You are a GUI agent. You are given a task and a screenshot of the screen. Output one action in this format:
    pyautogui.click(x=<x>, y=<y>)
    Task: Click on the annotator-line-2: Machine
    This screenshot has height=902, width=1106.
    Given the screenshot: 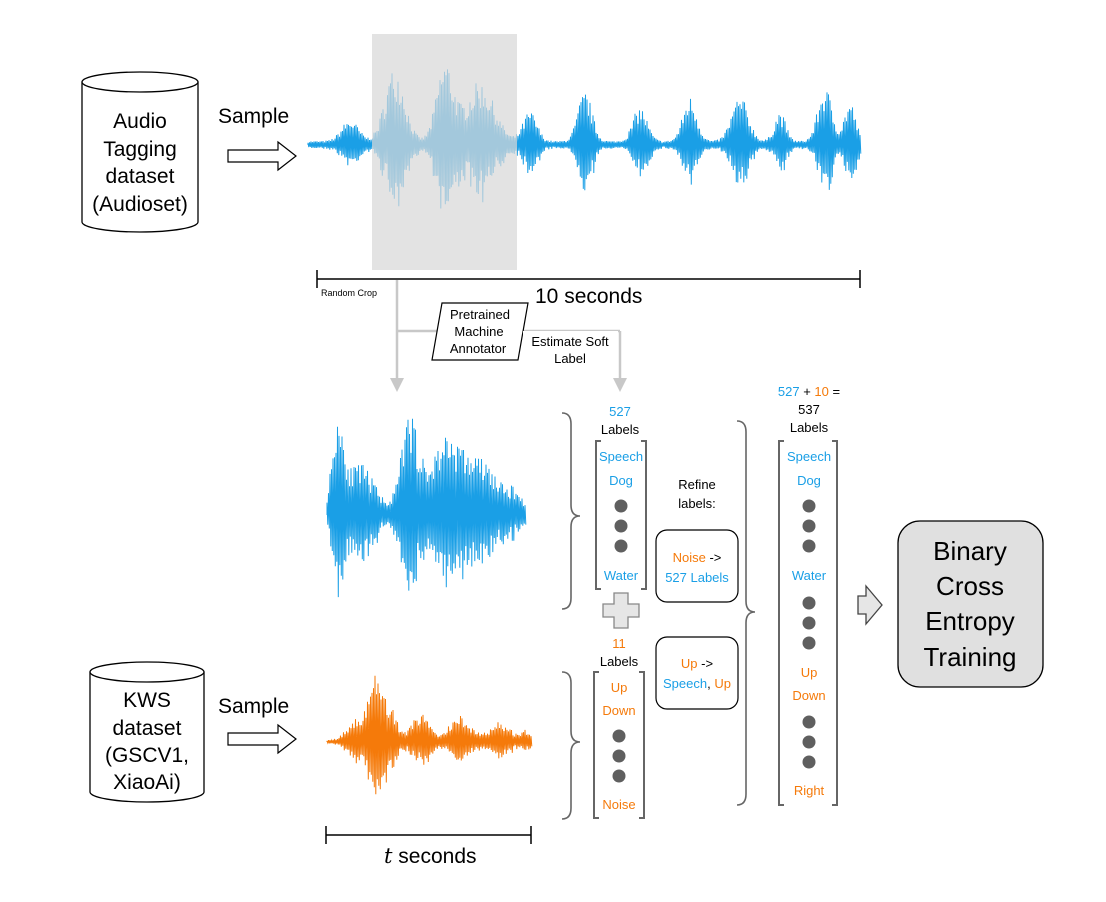 What is the action you would take?
    pyautogui.click(x=478, y=331)
    